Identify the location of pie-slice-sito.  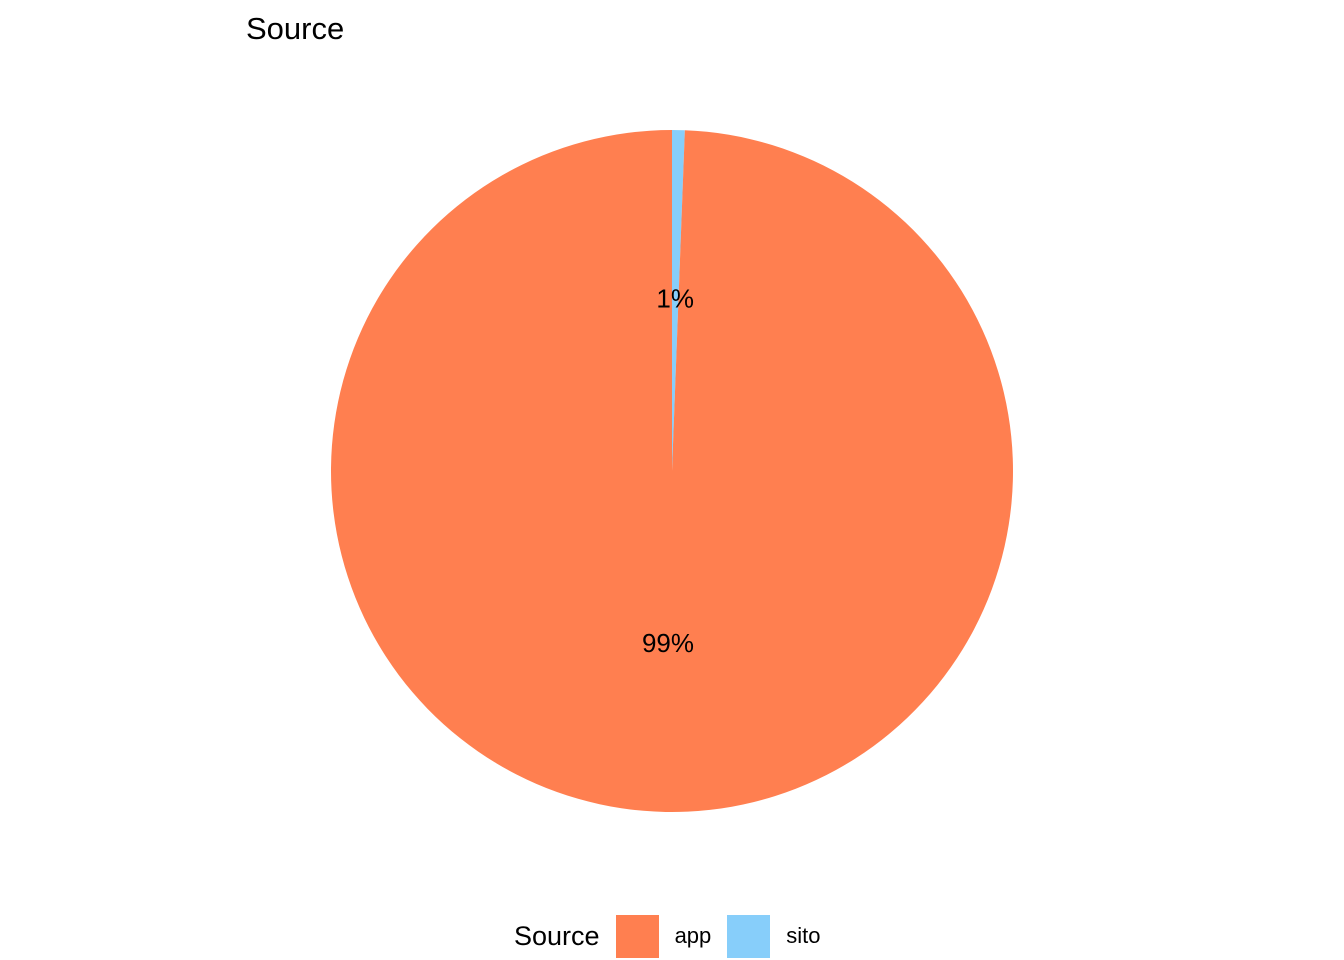
(678, 300).